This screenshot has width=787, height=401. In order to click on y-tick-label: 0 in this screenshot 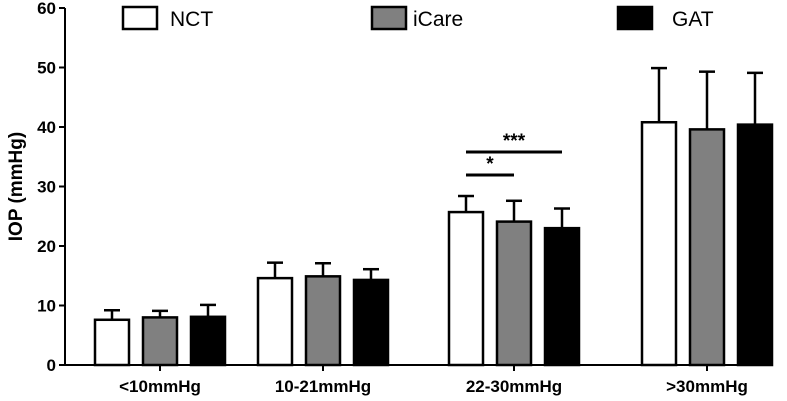, I will do `click(51, 365)`.